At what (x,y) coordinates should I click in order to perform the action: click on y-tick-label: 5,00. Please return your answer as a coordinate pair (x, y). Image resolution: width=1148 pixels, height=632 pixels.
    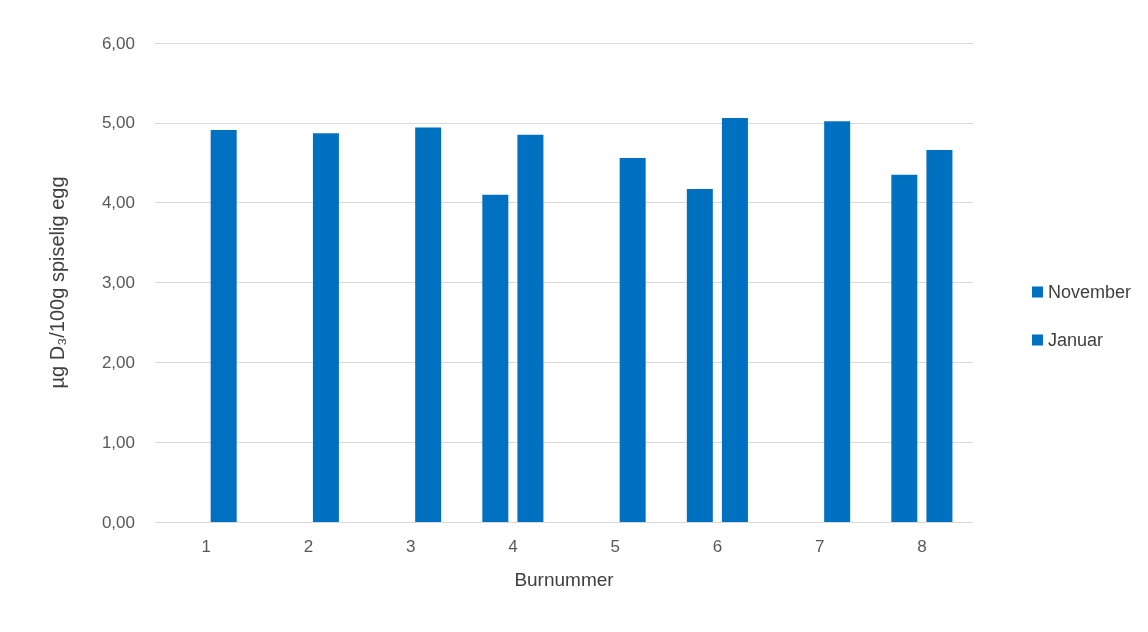
    Looking at the image, I should click on (118, 123).